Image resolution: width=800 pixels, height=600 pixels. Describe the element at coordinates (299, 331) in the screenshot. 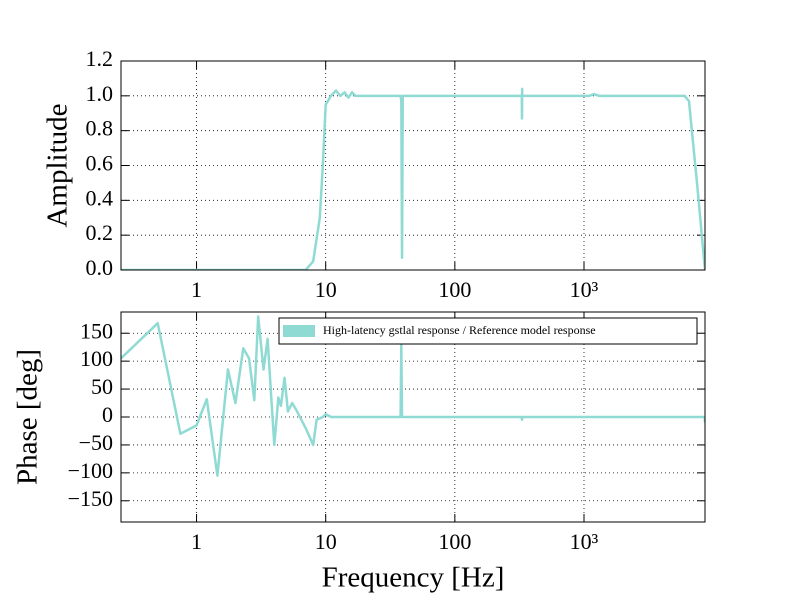

I see `legend-swatch` at that location.